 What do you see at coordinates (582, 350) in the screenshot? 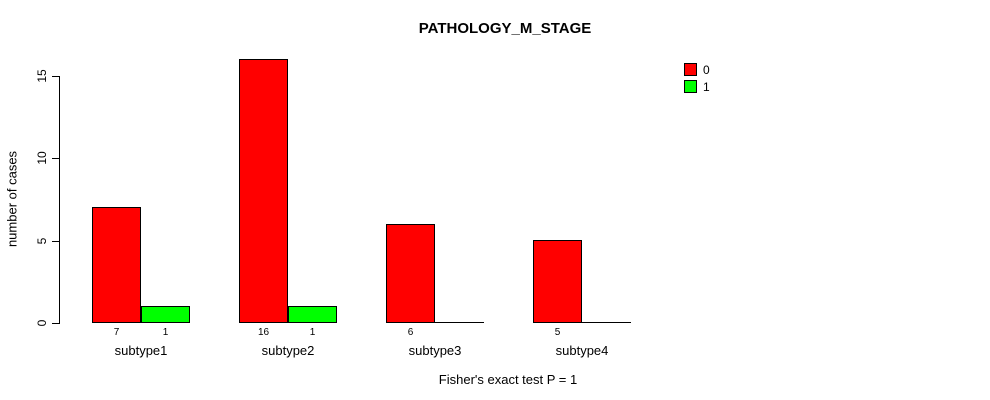
I see `category-label-subtype4: subtype4` at bounding box center [582, 350].